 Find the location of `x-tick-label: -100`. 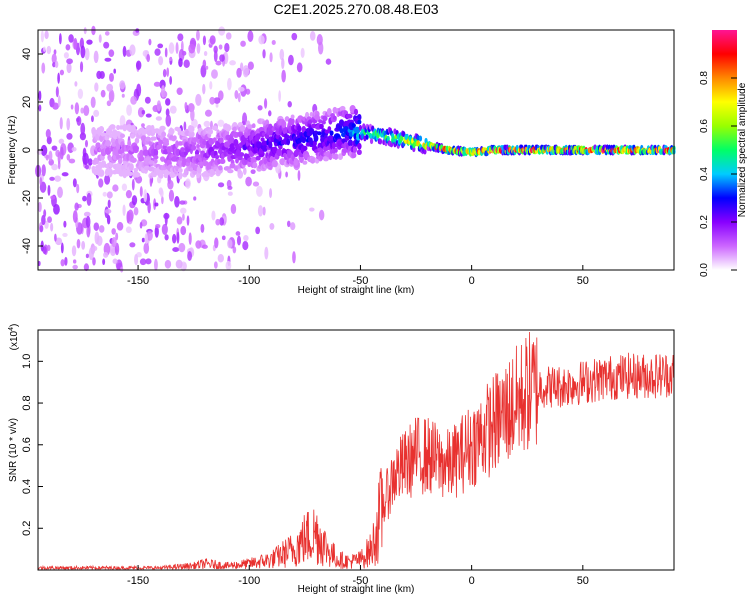

x-tick-label: -100 is located at coordinates (249, 581).